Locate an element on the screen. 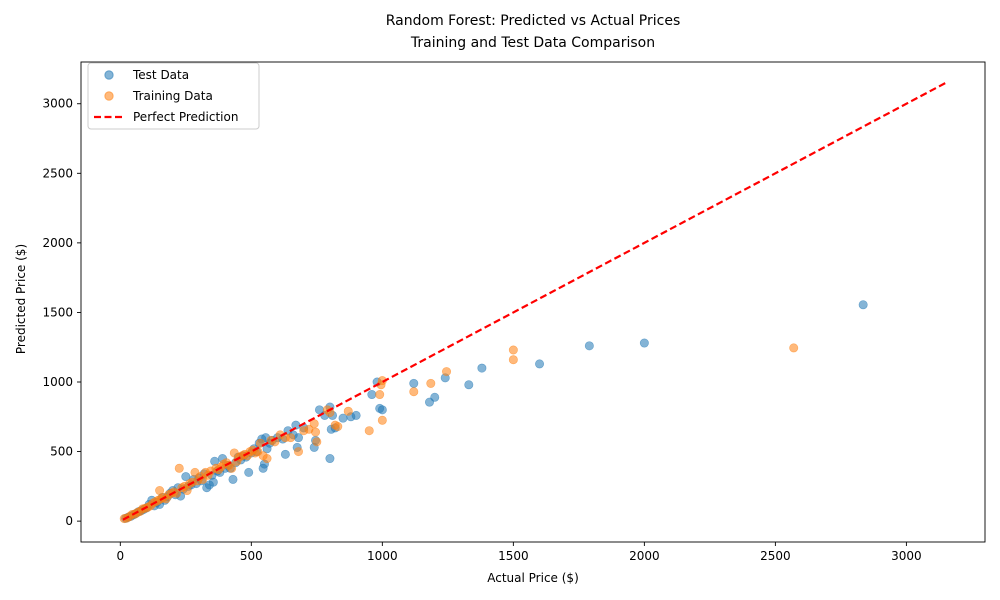 This screenshot has height=600, width=1000. x-tick-label: 2500 is located at coordinates (775, 556).